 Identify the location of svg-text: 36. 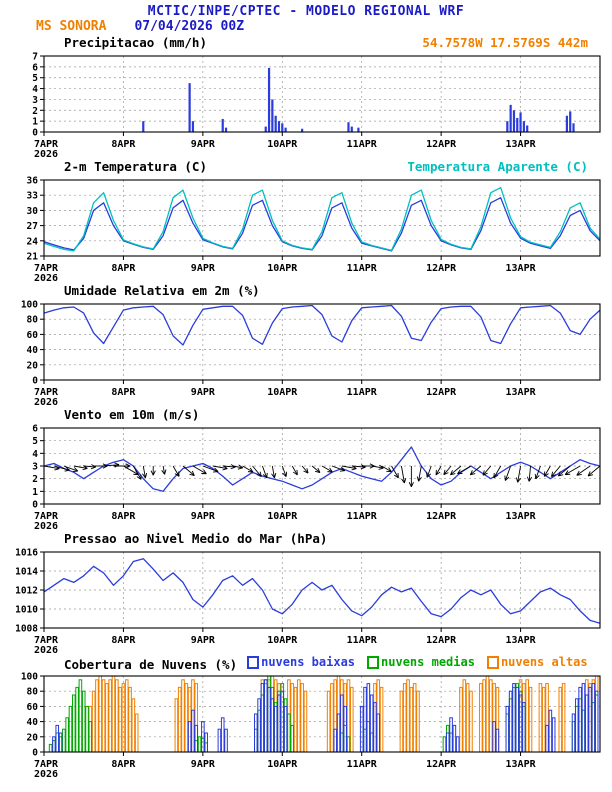
(33, 181).